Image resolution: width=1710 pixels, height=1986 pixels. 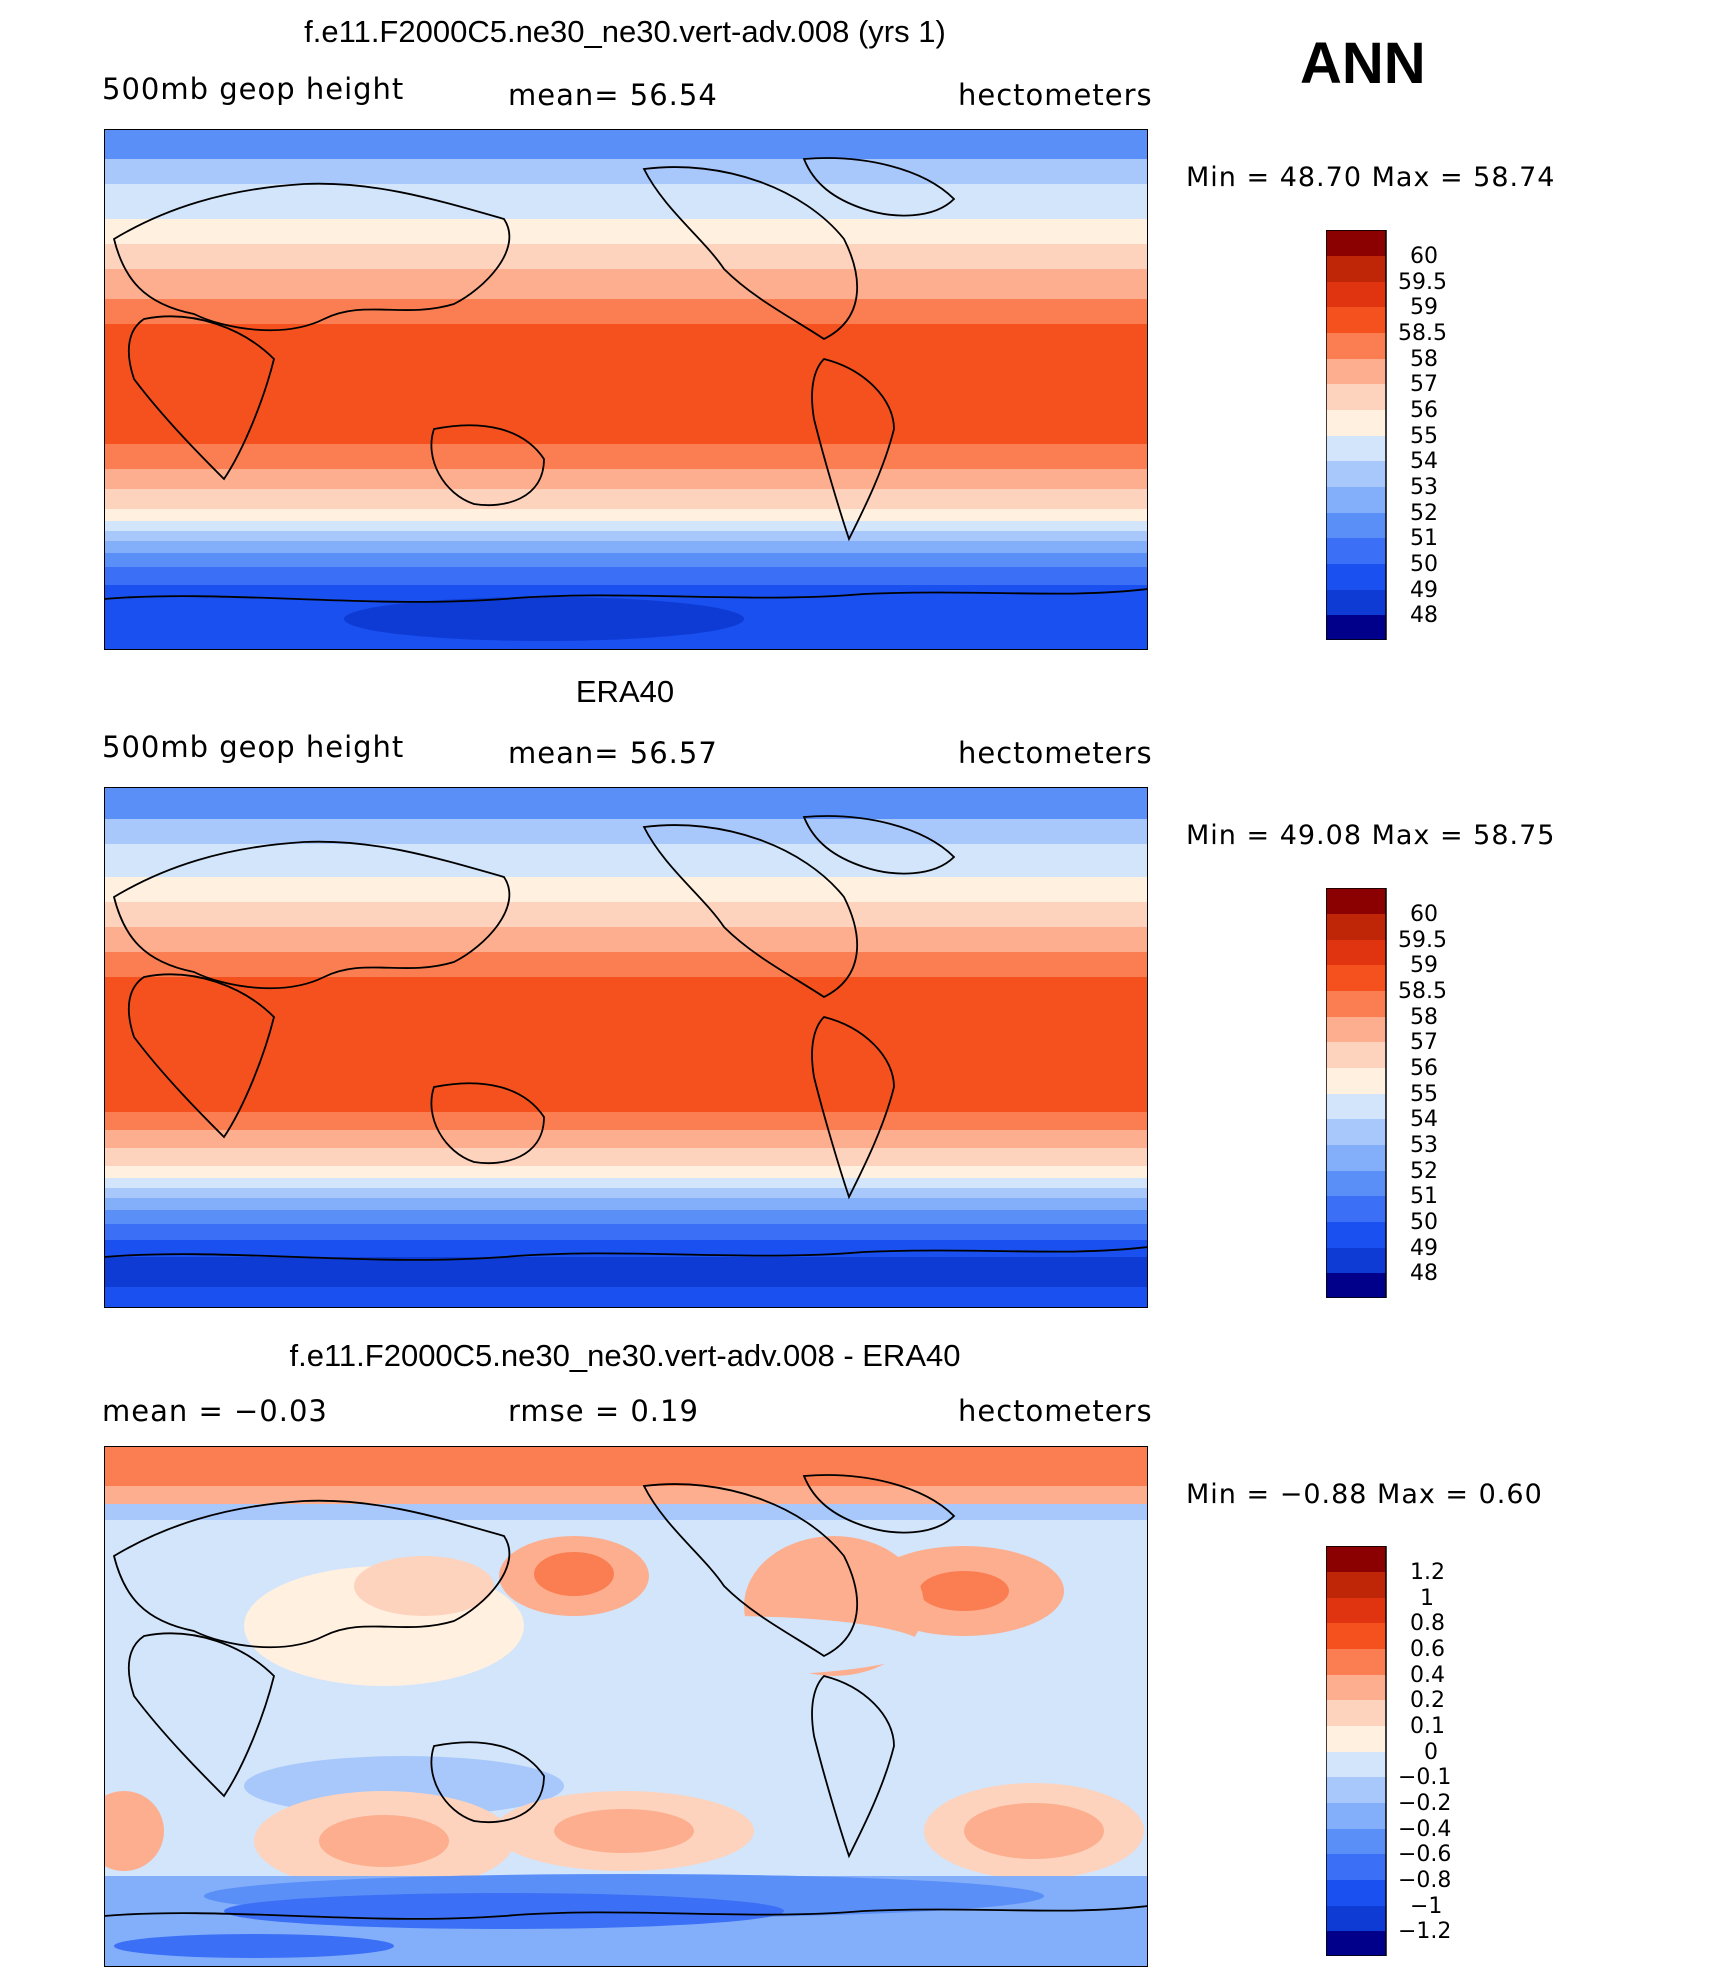 I want to click on colorbar-tick: −1.2, so click(x=1425, y=1931).